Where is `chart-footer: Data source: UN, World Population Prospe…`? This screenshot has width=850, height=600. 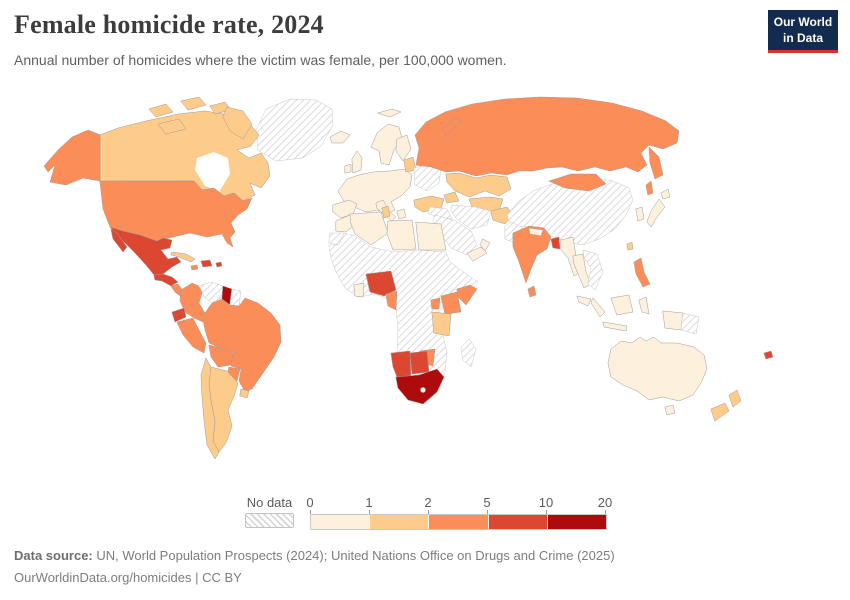
chart-footer: Data source: UN, World Population Prospe… is located at coordinates (314, 567).